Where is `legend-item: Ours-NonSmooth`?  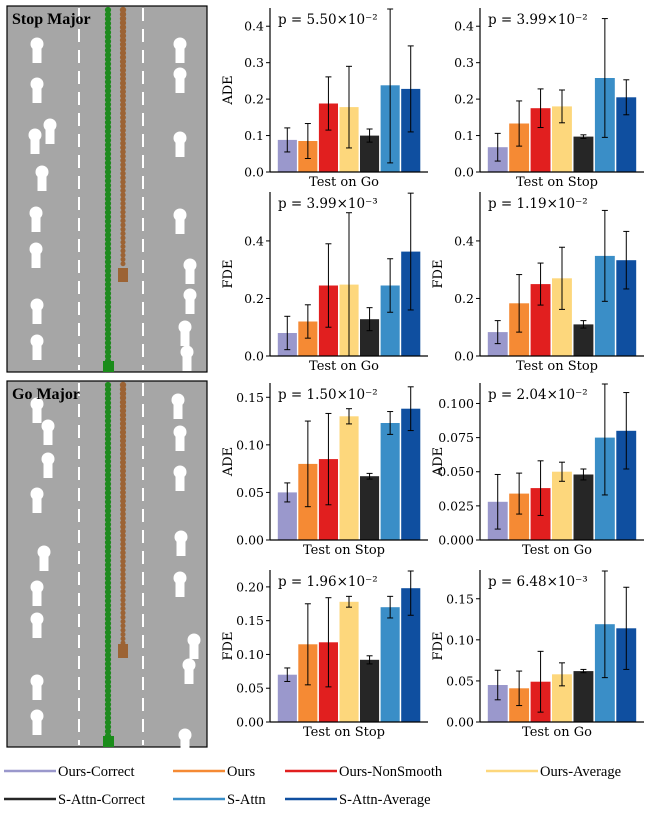 legend-item: Ours-NonSmooth is located at coordinates (364, 772).